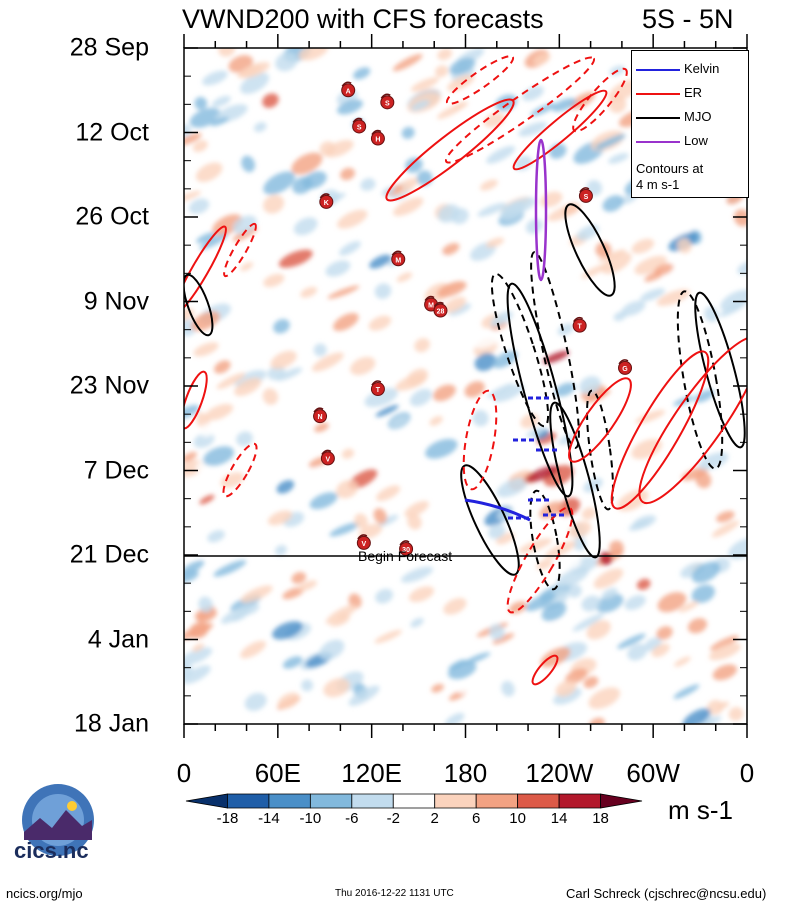  Describe the element at coordinates (702, 68) in the screenshot. I see `legend-kelvin-label: Kelvin` at that location.